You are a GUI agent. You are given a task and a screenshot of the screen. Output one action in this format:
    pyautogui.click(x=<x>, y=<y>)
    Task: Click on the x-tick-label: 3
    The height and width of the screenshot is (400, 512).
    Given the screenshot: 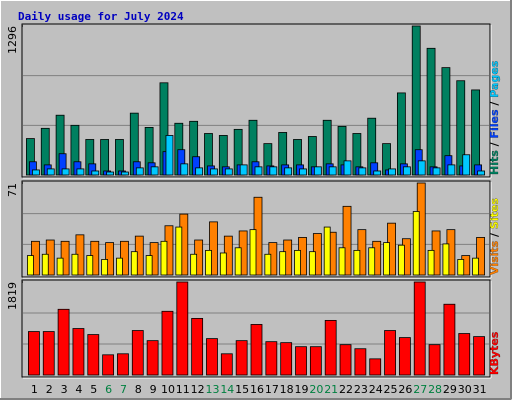 What is the action you would take?
    pyautogui.click(x=64, y=389)
    